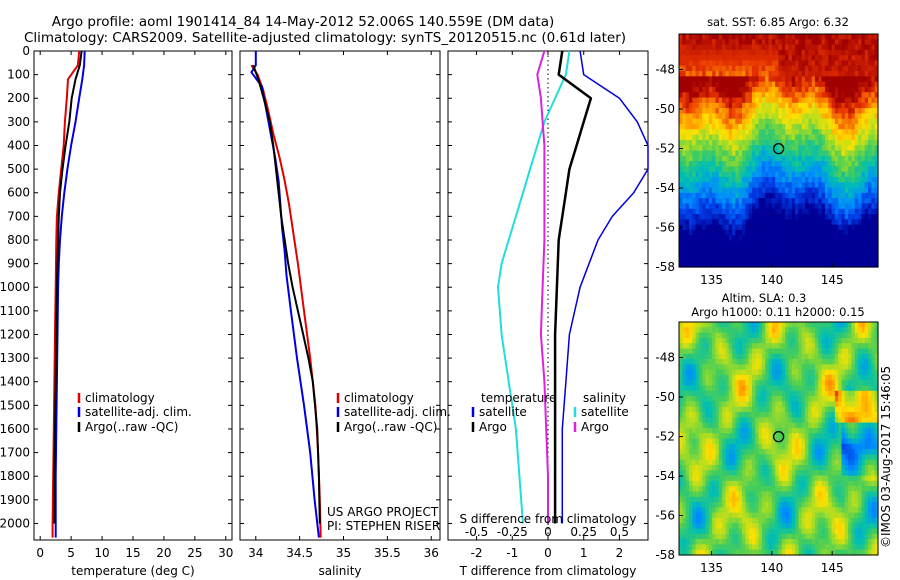  I want to click on y-tick-label: 500, so click(18, 169).